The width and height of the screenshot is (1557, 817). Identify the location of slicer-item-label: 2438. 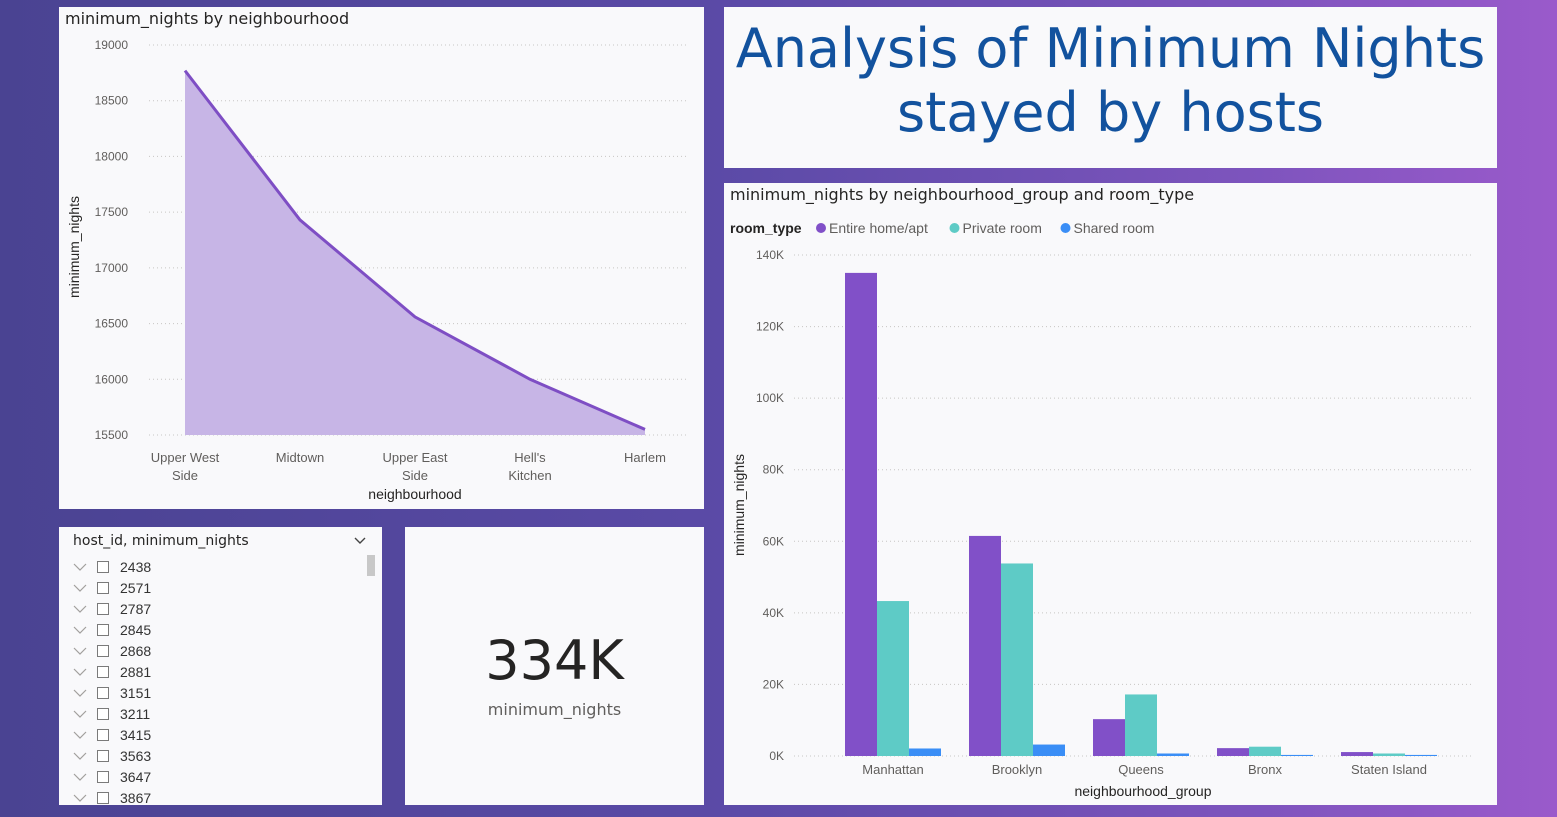
(136, 566).